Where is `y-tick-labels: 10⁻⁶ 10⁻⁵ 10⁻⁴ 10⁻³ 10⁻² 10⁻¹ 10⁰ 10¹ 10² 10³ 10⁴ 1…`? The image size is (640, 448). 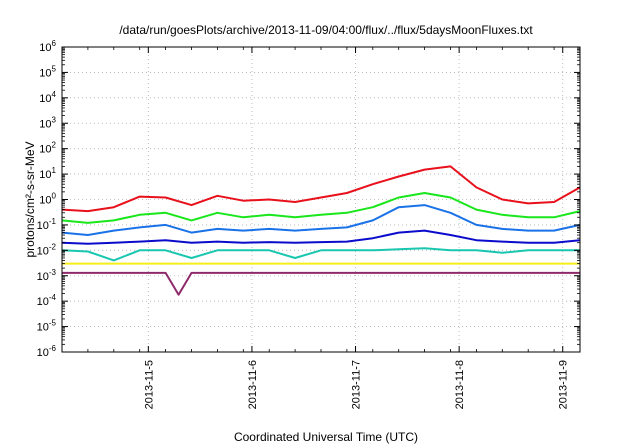
y-tick-labels: 10⁻⁶ 10⁻⁵ 10⁻⁴ 10⁻³ 10⁻² 10⁻¹ 10⁰ 10¹ 10² 10³ 10⁴ 1… is located at coordinates (47, 199).